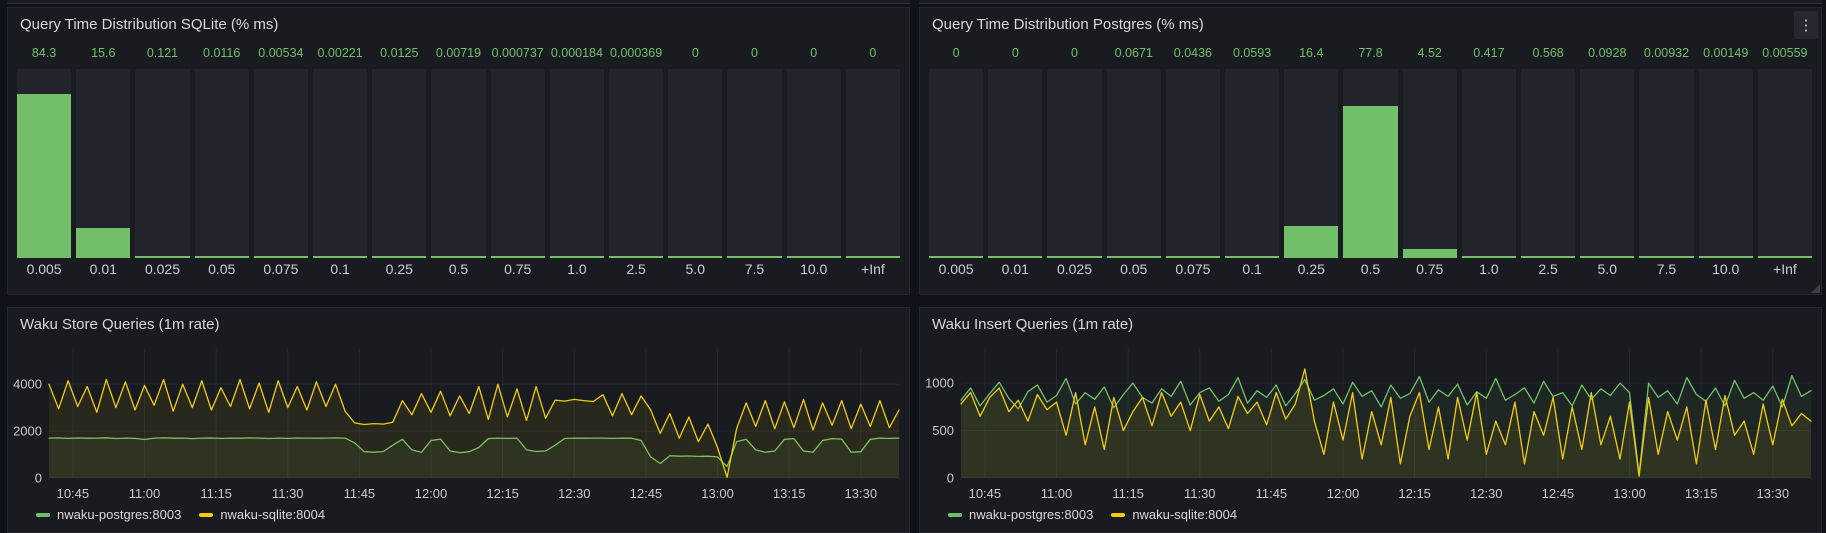 Image resolution: width=1826 pixels, height=533 pixels. I want to click on histogram-value-label: 0.417, so click(1489, 53).